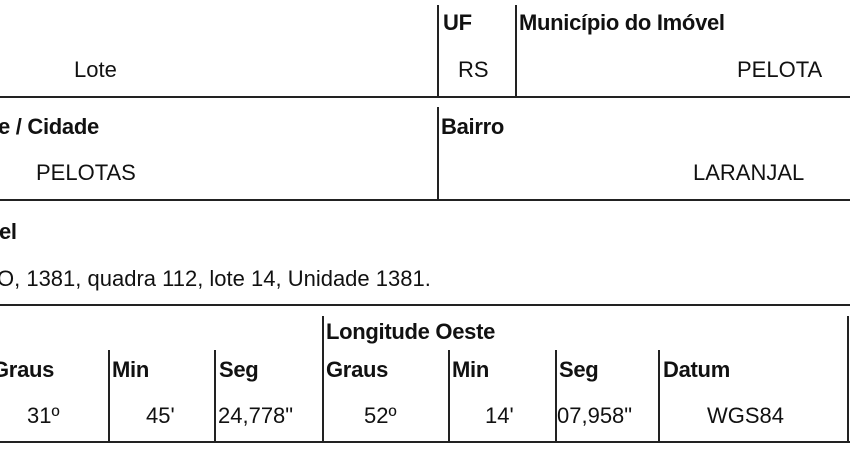 This screenshot has width=850, height=450. I want to click on bairro-value: LARANJAL, so click(749, 172).